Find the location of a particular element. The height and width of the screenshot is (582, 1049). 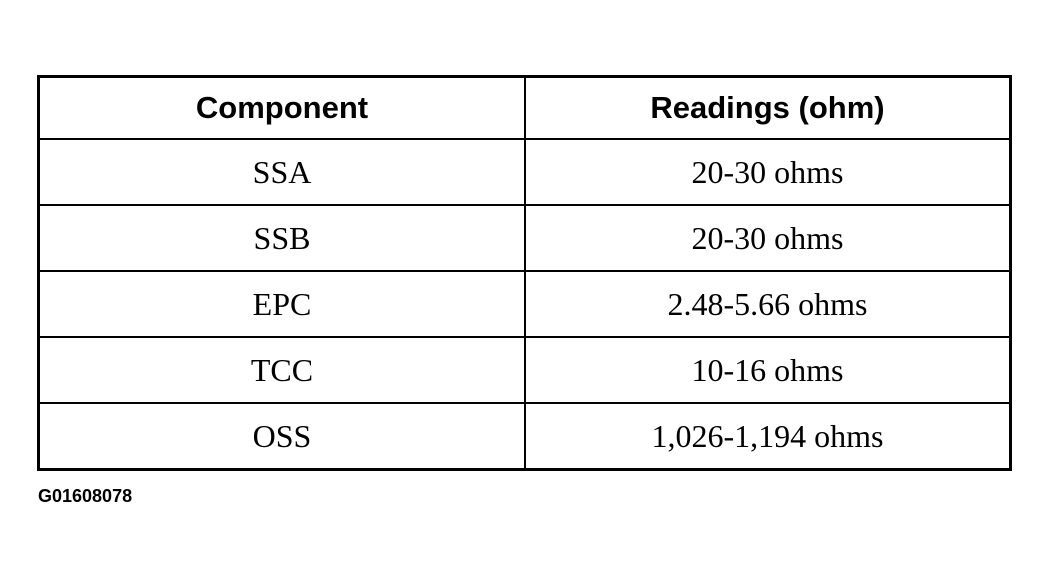

component-cell: SSB is located at coordinates (281, 238).